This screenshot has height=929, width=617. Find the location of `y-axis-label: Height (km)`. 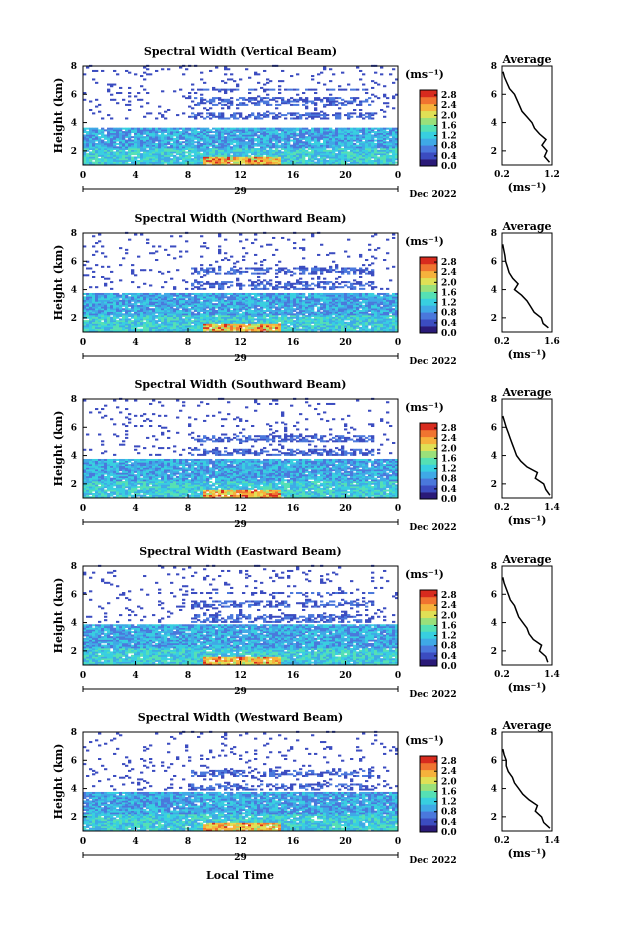

y-axis-label: Height (km) is located at coordinates (58, 116).